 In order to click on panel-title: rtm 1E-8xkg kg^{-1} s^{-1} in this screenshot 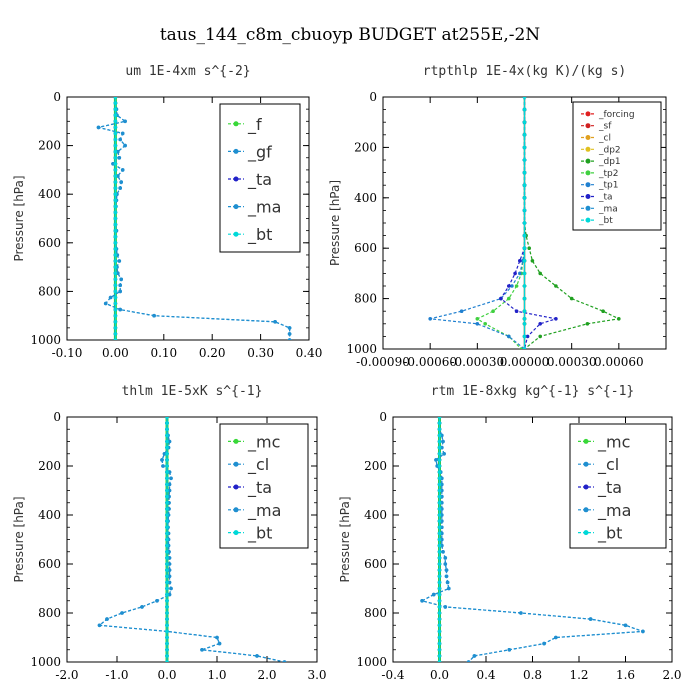, I will do `click(533, 391)`.